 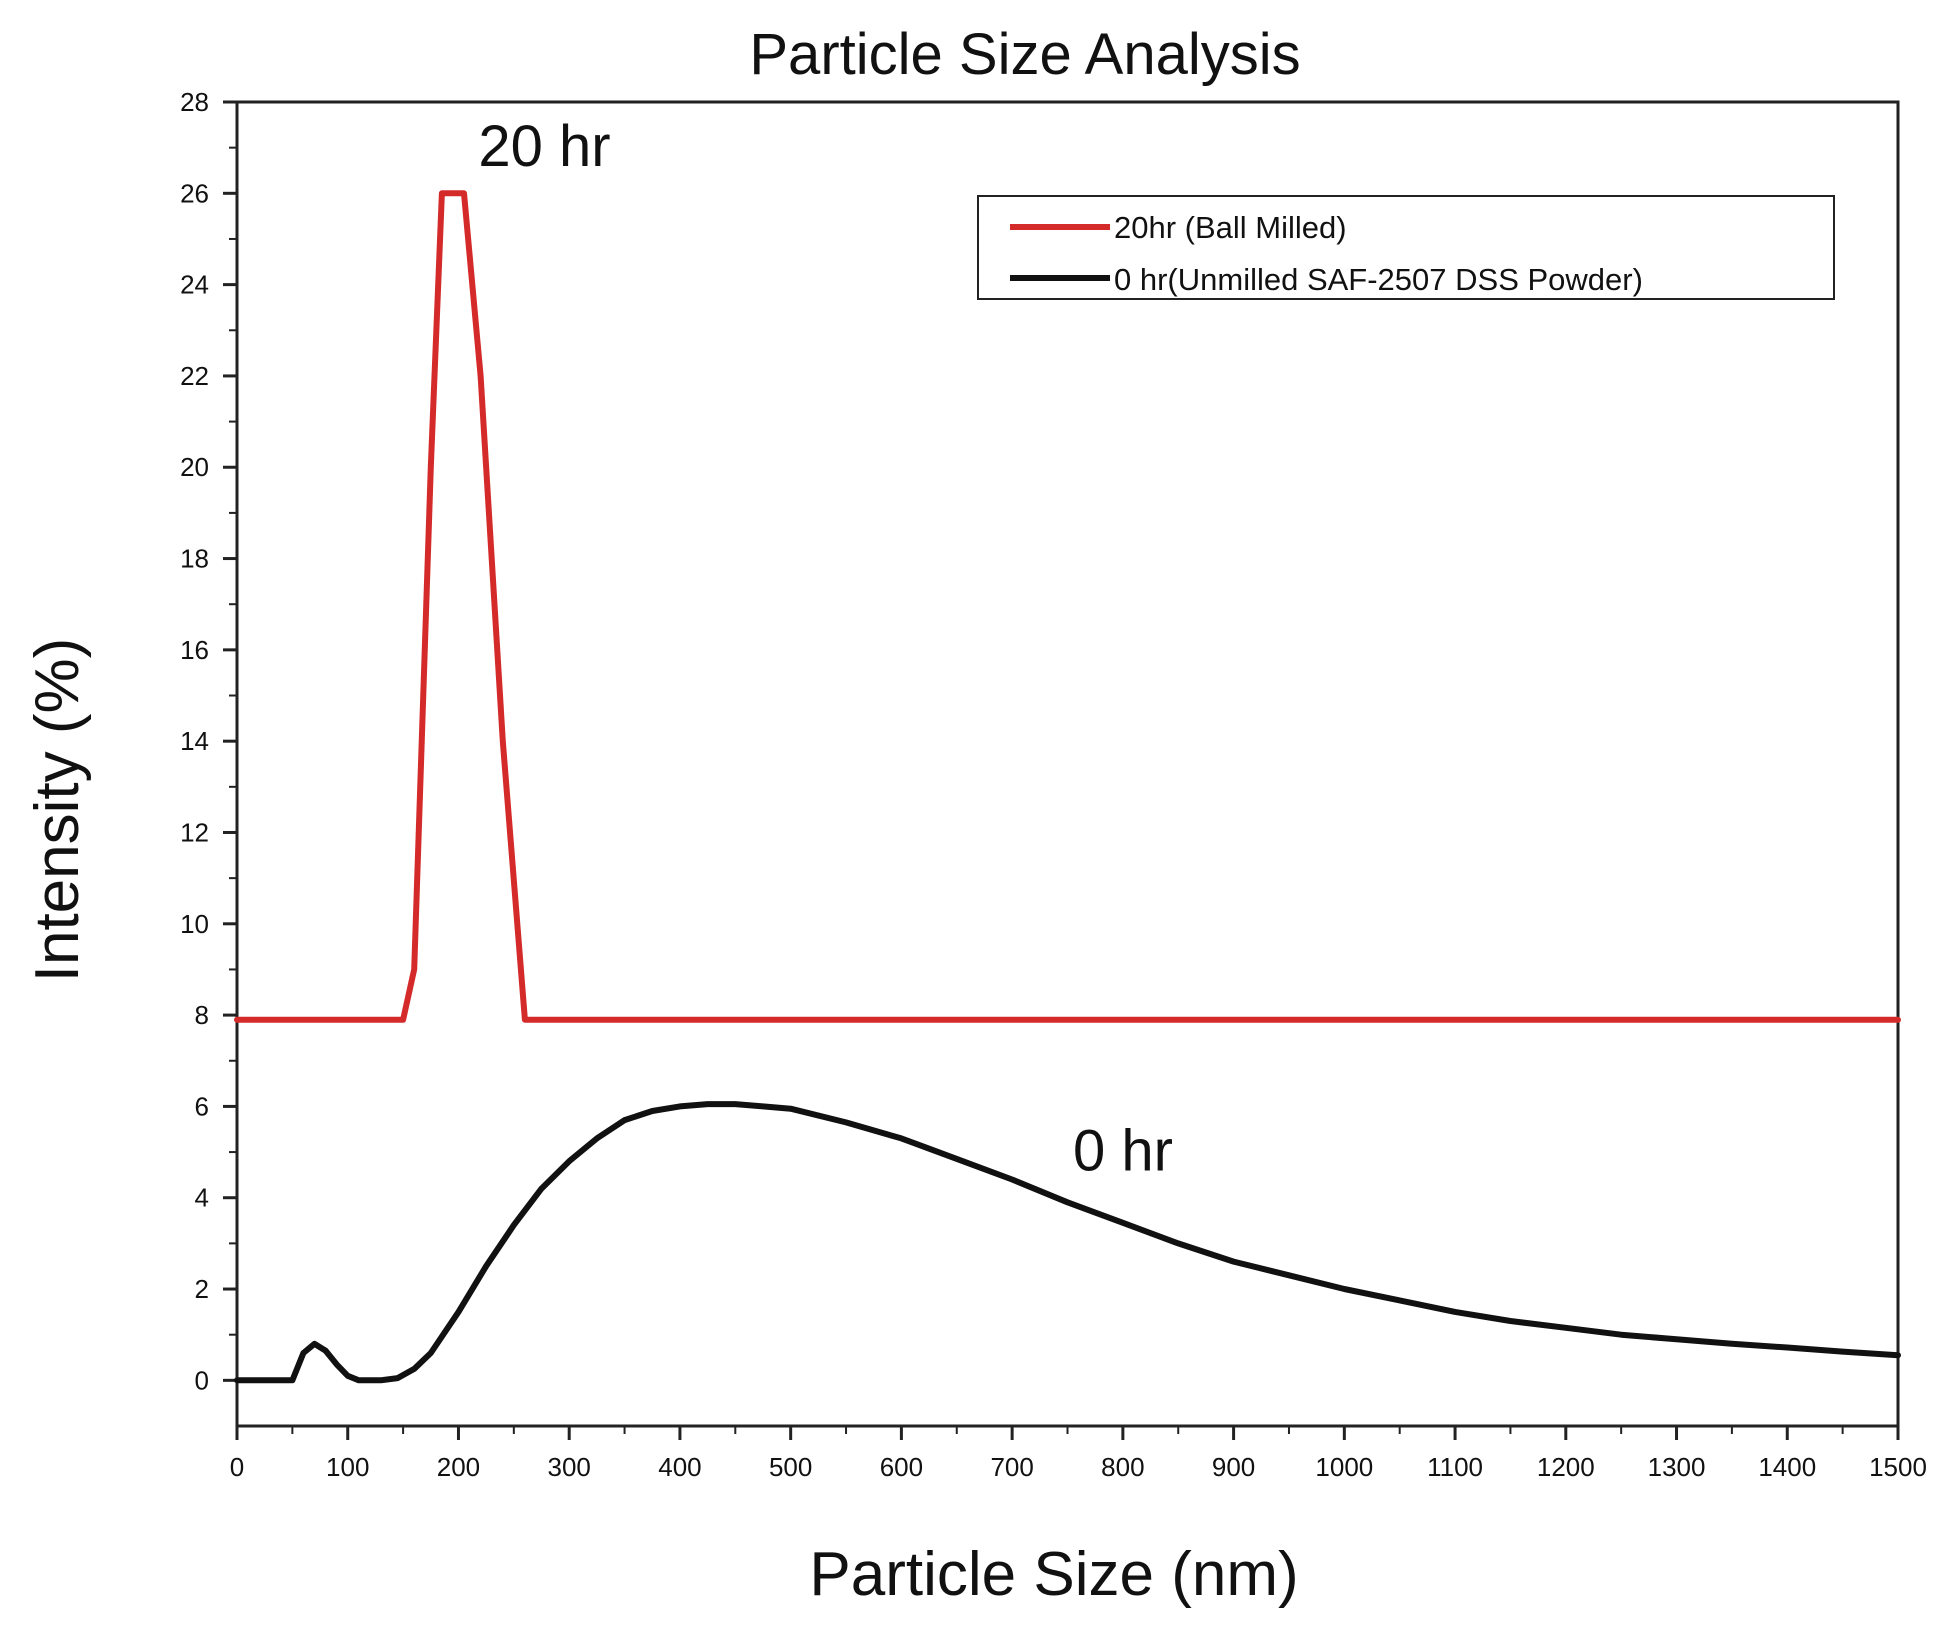 What do you see at coordinates (569, 1467) in the screenshot?
I see `x-tick-label: 300` at bounding box center [569, 1467].